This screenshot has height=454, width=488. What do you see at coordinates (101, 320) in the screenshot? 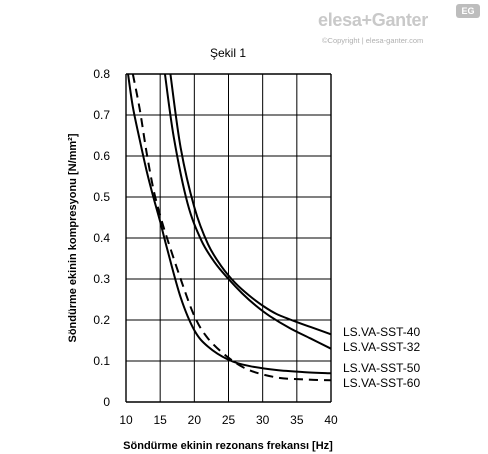
I see `y-tick-label: 0.2` at bounding box center [101, 320].